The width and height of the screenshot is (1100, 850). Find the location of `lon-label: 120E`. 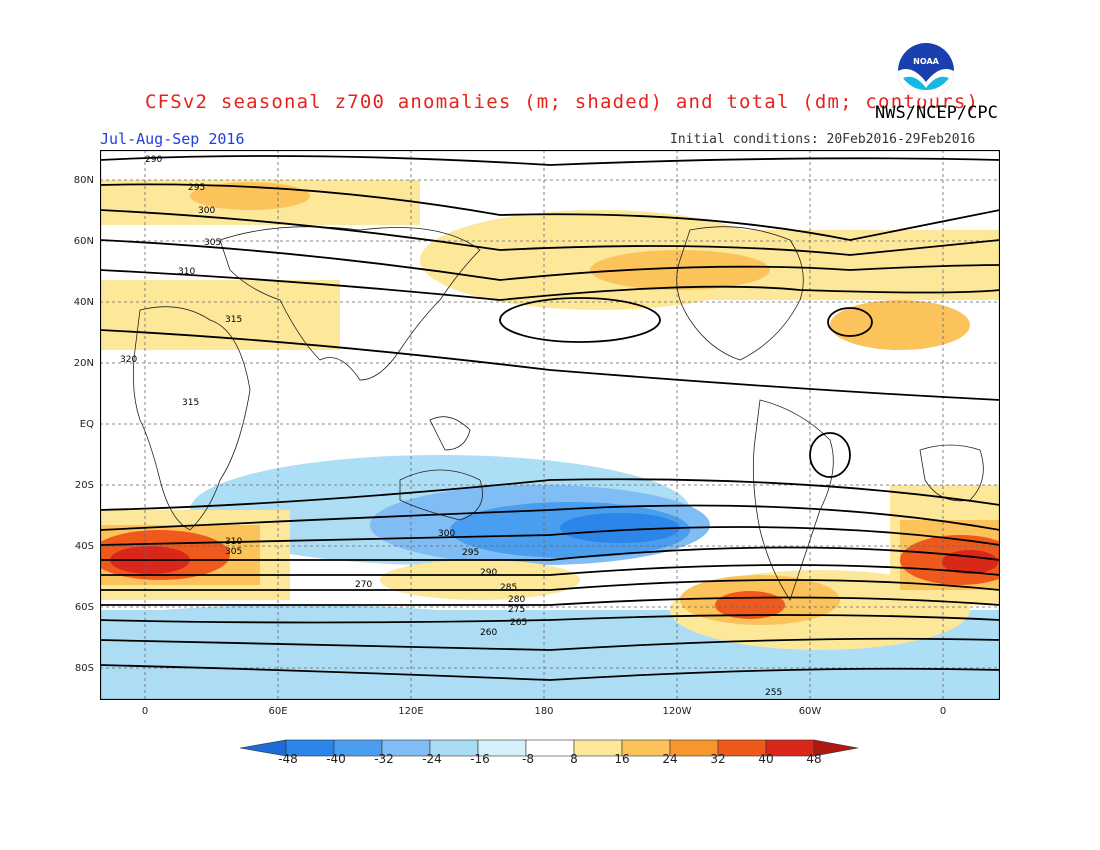

lon-label: 120E is located at coordinates (411, 711).